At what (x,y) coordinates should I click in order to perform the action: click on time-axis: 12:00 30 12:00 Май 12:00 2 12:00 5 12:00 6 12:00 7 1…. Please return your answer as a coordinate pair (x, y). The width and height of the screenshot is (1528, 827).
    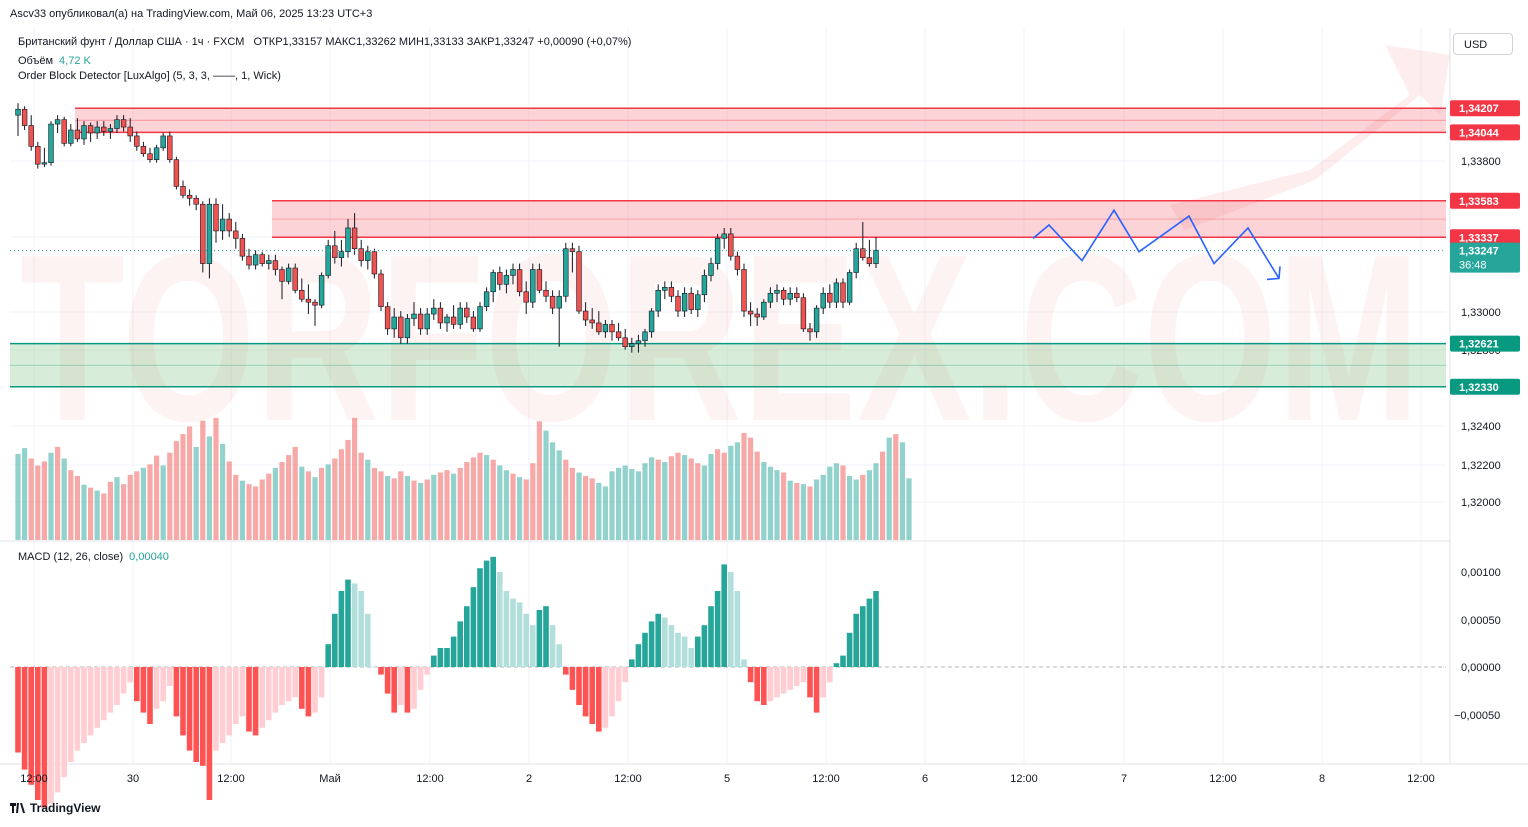
    Looking at the image, I should click on (727, 779).